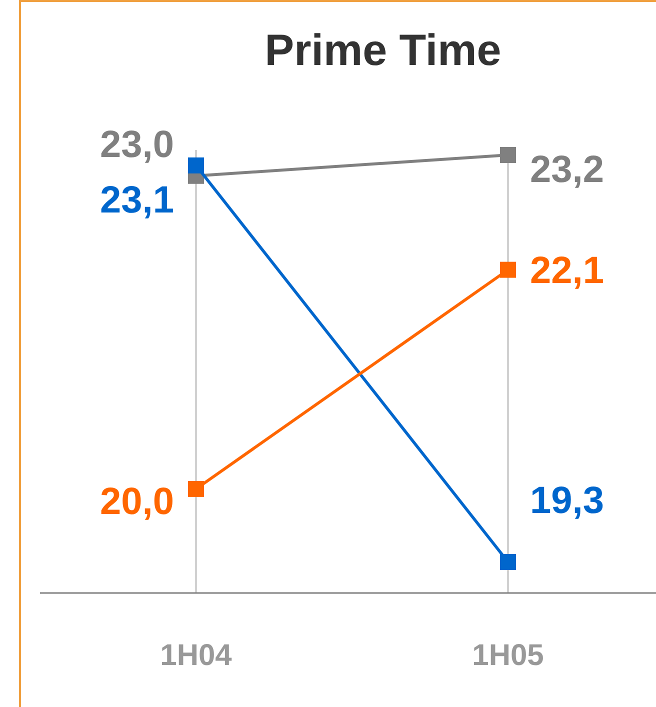  What do you see at coordinates (567, 170) in the screenshot?
I see `data-label: 23,2` at bounding box center [567, 170].